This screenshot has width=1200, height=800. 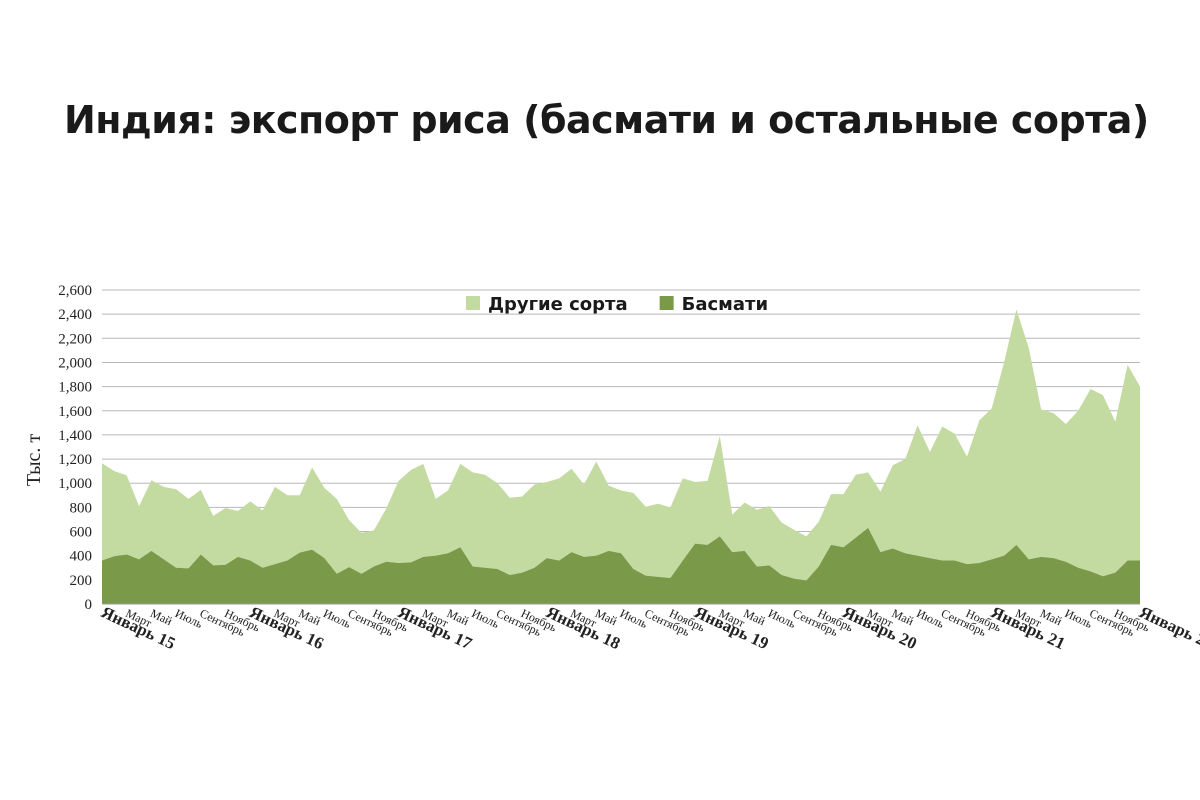 What do you see at coordinates (89, 605) in the screenshot?
I see `y-tick-label: 0` at bounding box center [89, 605].